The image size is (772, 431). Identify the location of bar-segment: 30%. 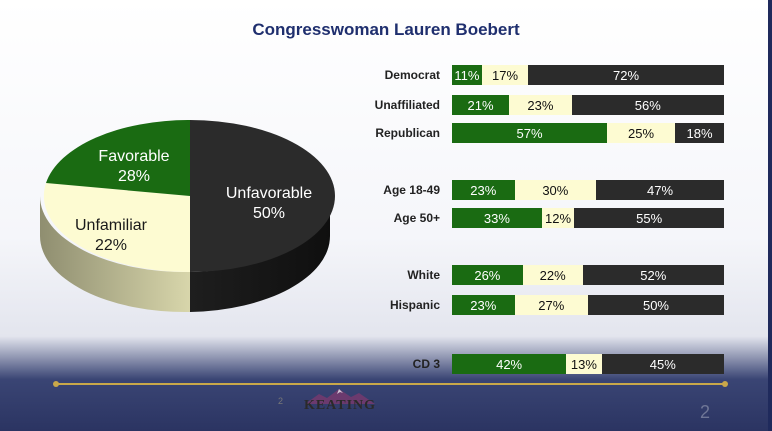
(555, 190).